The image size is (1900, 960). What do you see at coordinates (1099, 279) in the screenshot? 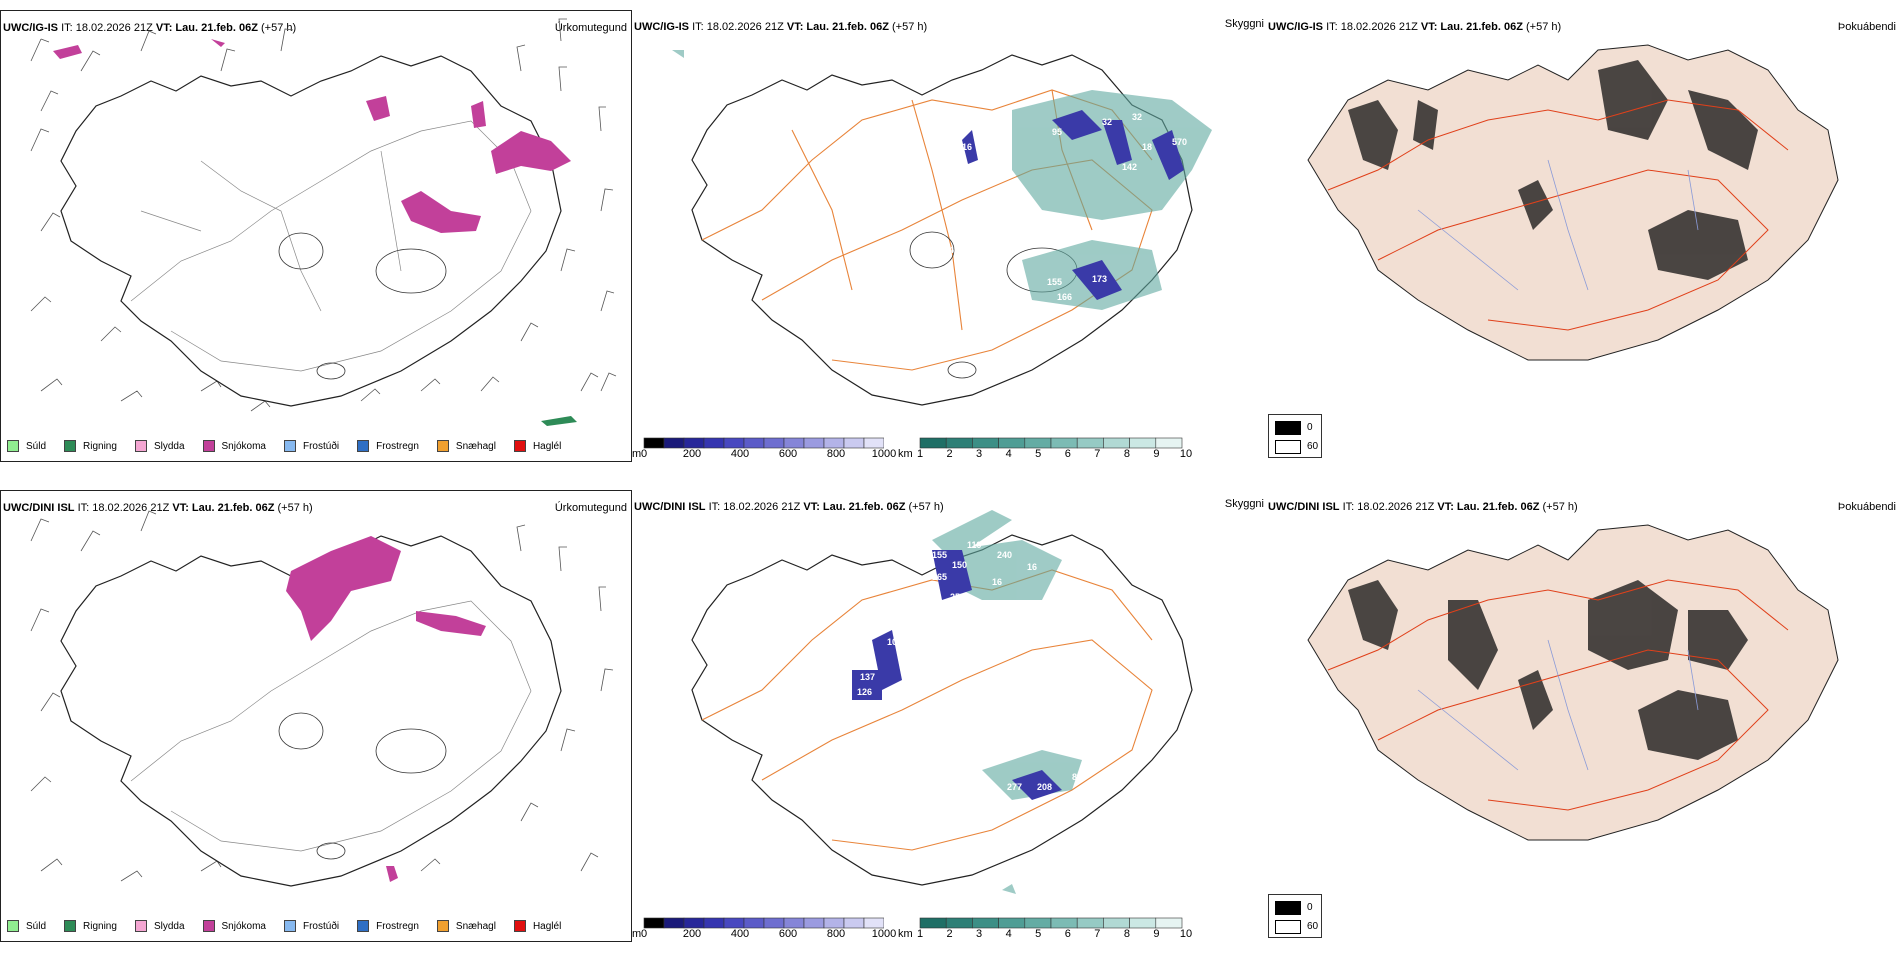
I see `cloud-label: 173` at bounding box center [1099, 279].